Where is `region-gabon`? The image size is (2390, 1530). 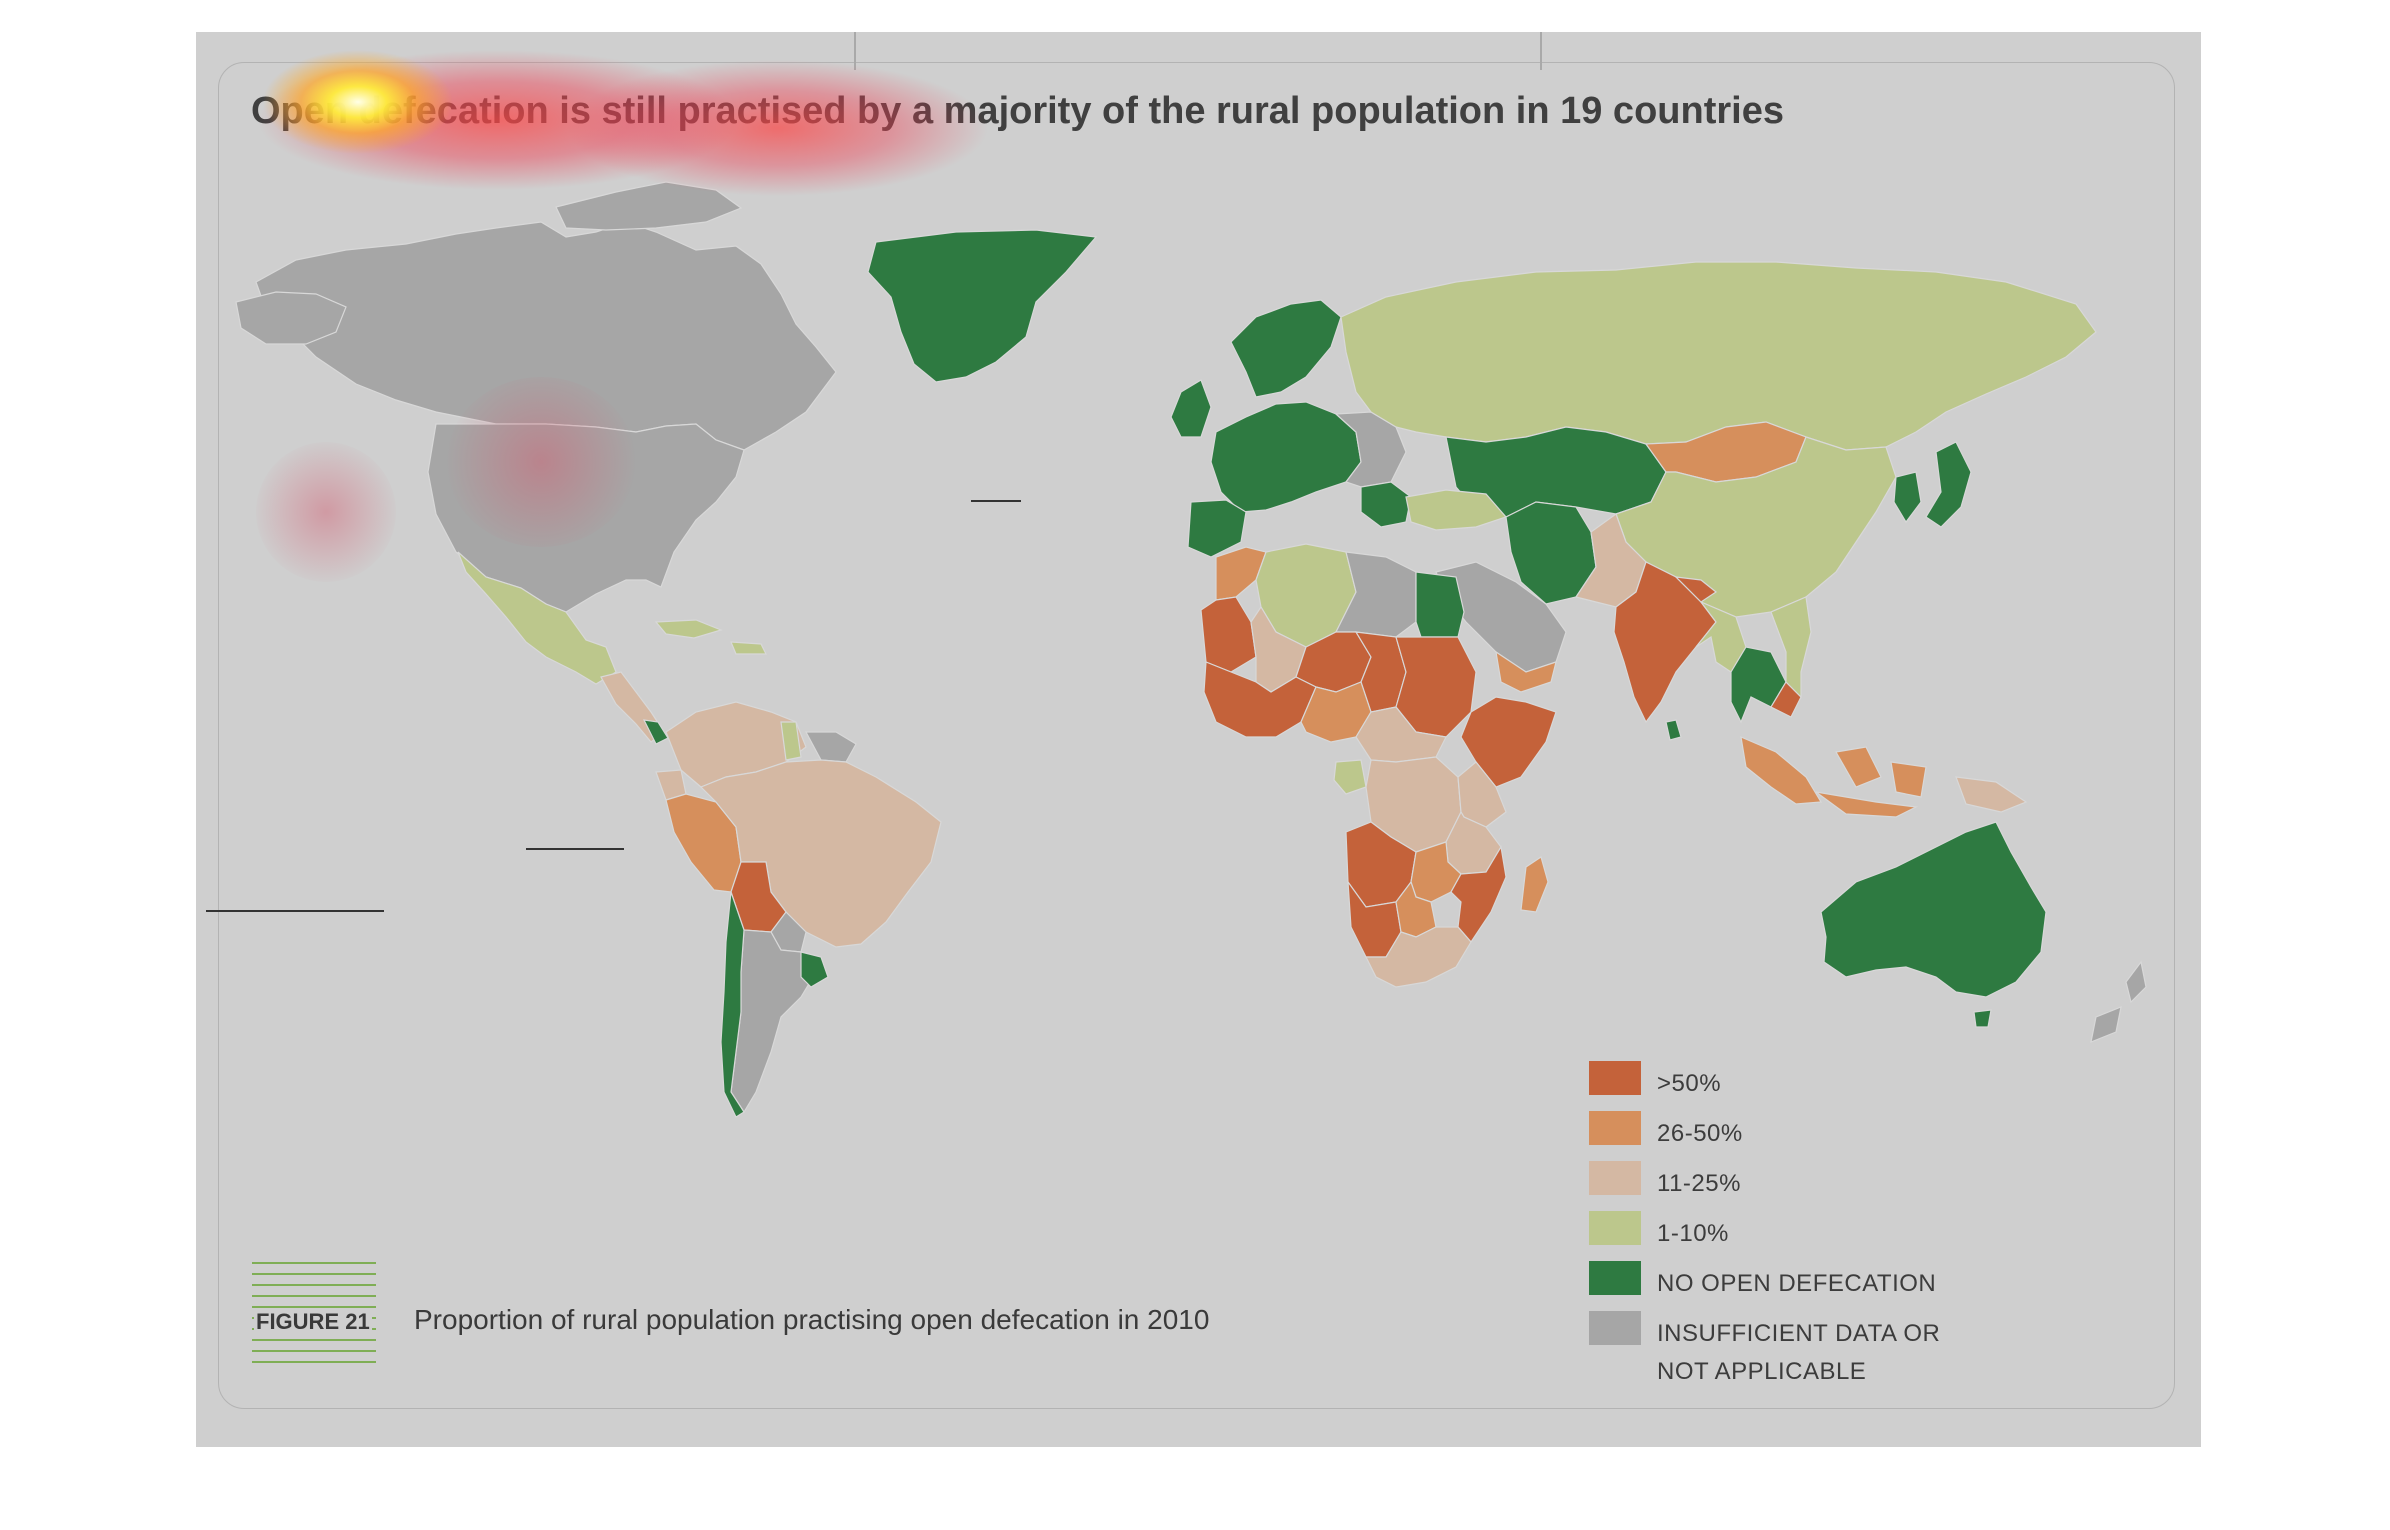 region-gabon is located at coordinates (1350, 777).